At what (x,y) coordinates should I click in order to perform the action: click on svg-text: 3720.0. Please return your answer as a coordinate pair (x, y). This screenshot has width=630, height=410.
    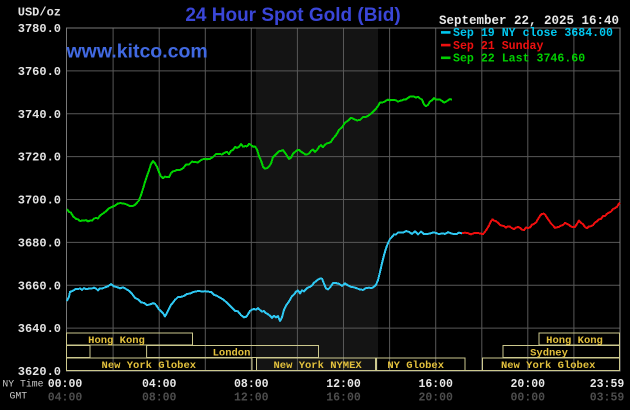
    Looking at the image, I should click on (39, 158).